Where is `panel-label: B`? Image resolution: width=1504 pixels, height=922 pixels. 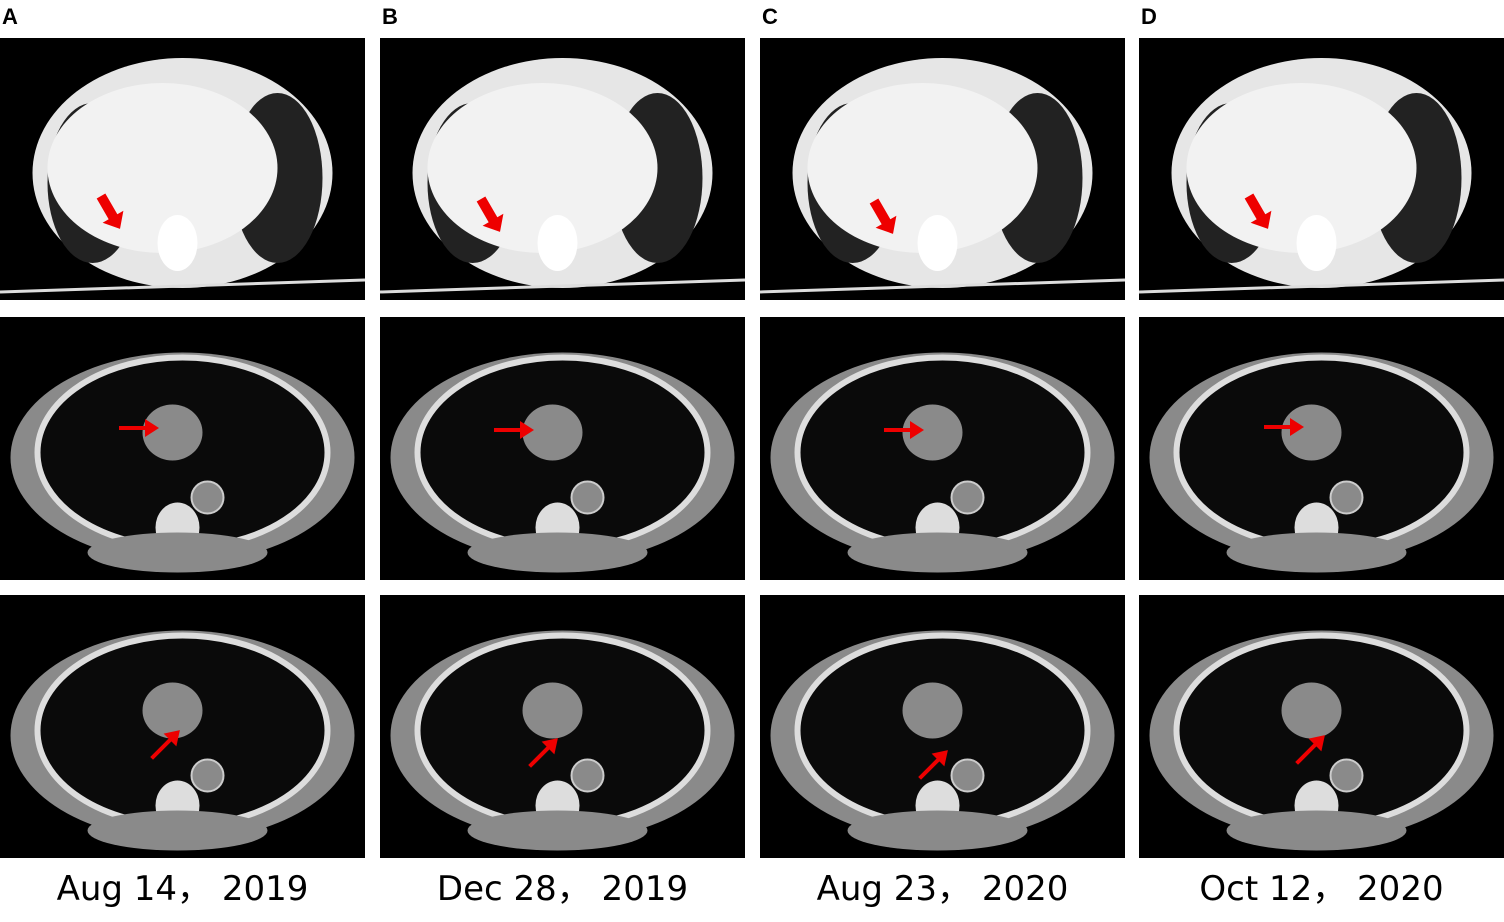
panel-label: B is located at coordinates (390, 16).